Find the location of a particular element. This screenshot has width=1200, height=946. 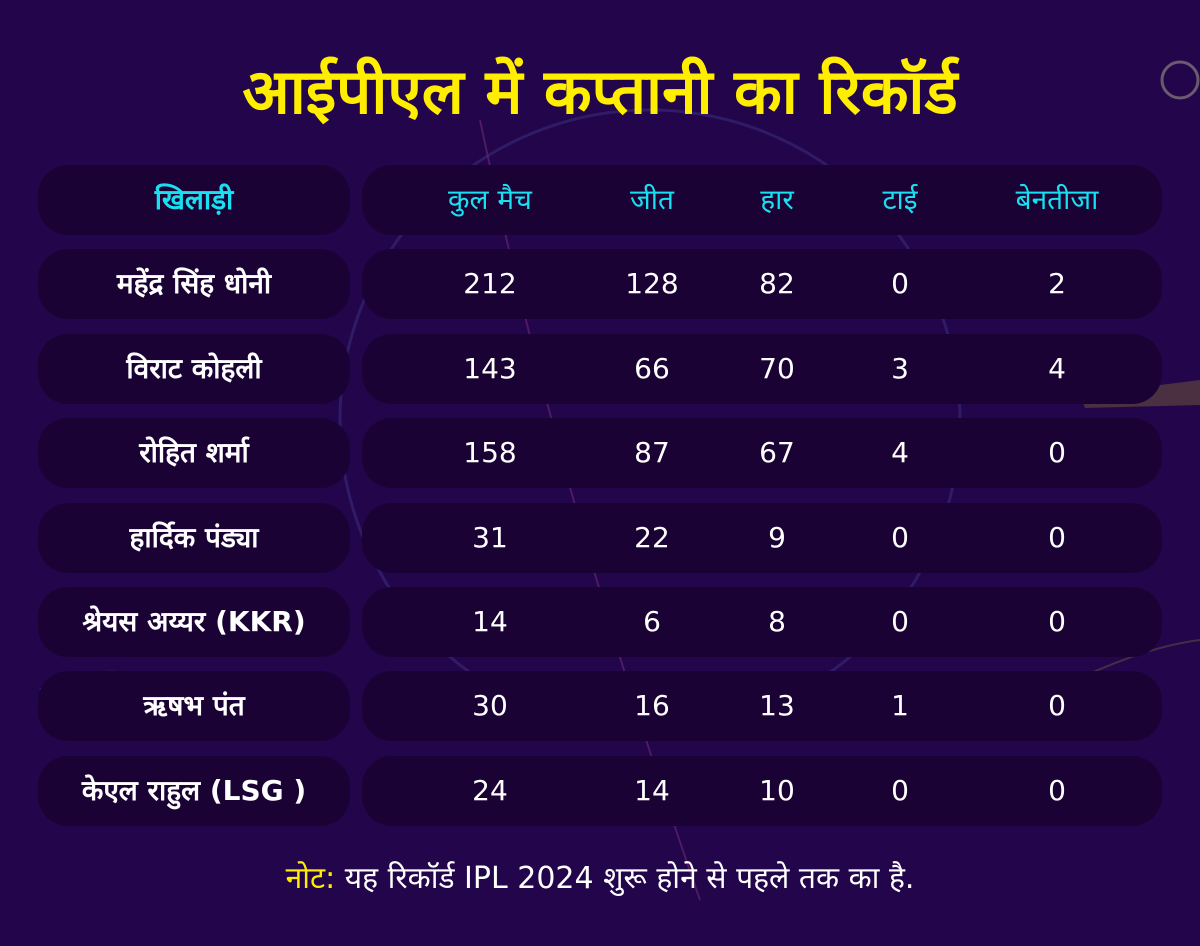

table-cell: 212 is located at coordinates (490, 284).